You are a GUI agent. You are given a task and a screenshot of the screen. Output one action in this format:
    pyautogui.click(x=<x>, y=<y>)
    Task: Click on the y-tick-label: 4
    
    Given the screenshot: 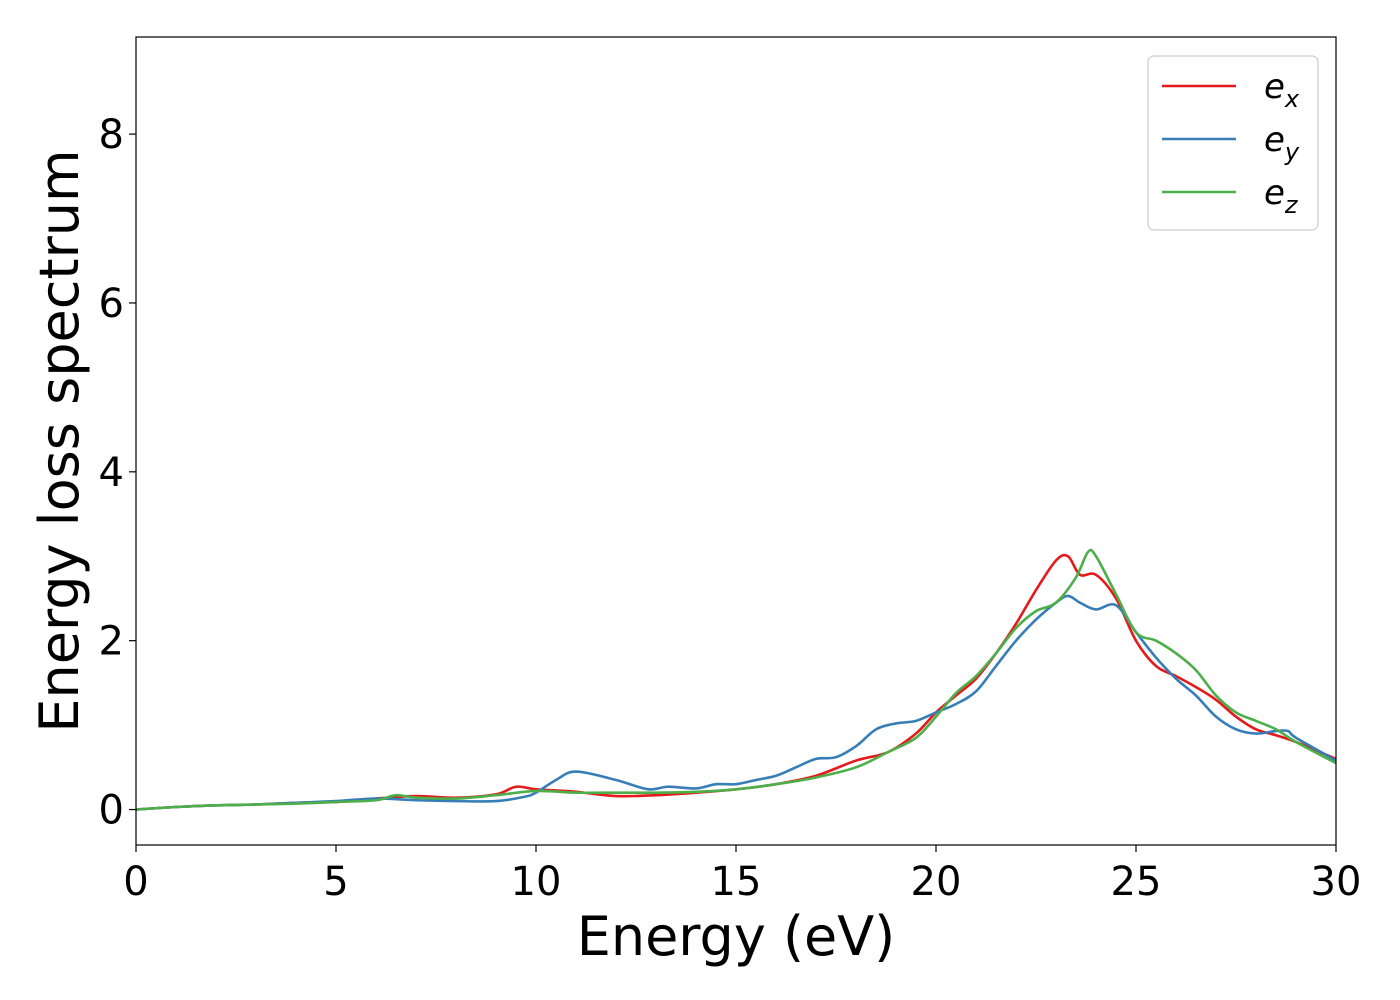 What is the action you would take?
    pyautogui.click(x=111, y=473)
    